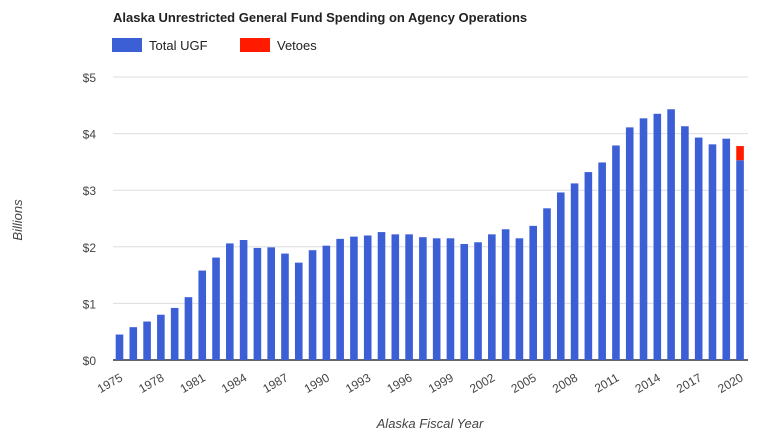 The width and height of the screenshot is (768, 437). Describe the element at coordinates (243, 300) in the screenshot. I see `bar-total-ugf-1984` at that location.